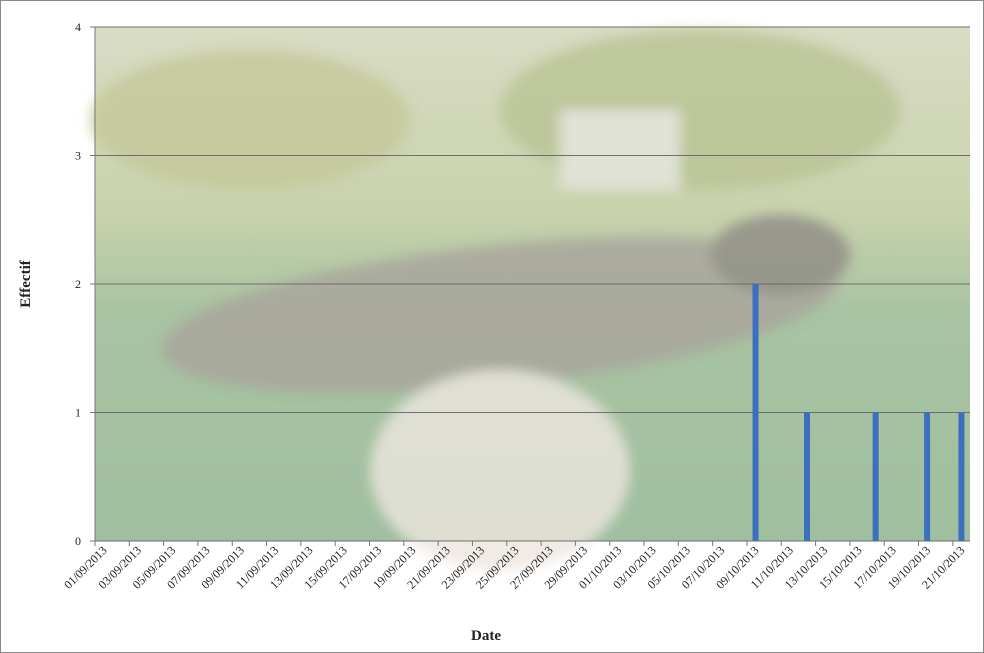 The width and height of the screenshot is (984, 653). Describe the element at coordinates (78, 156) in the screenshot. I see `y-tick-label: 3` at that location.